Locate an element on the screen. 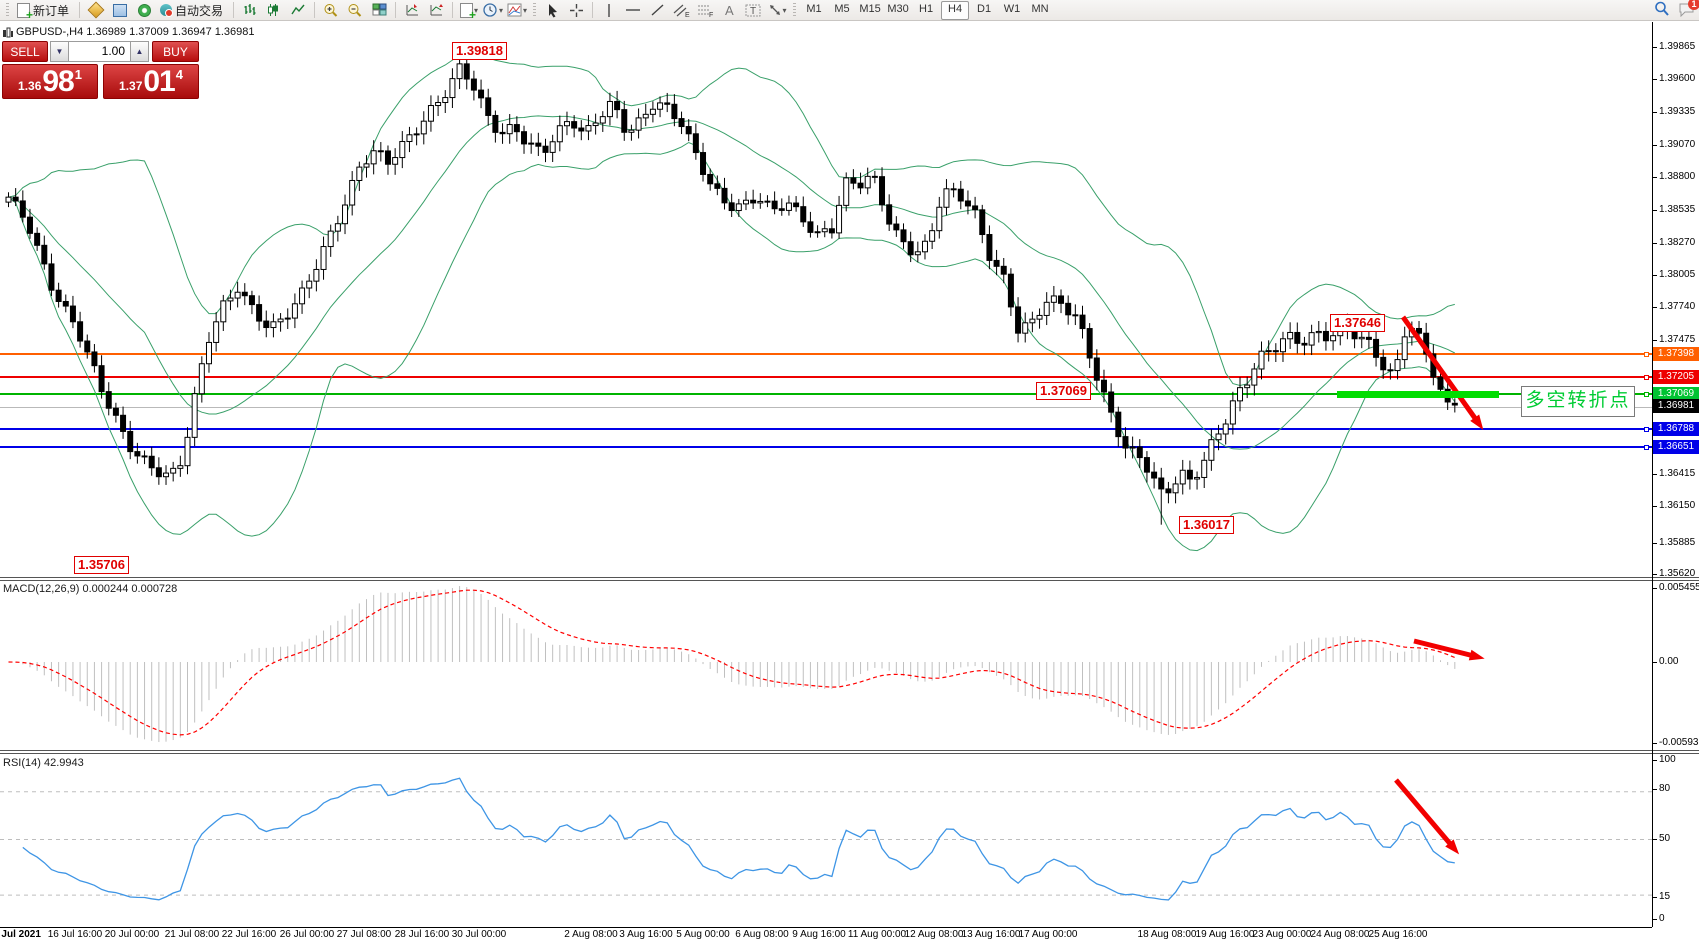 This screenshot has width=1699, height=939. bar-chart-button is located at coordinates (250, 10).